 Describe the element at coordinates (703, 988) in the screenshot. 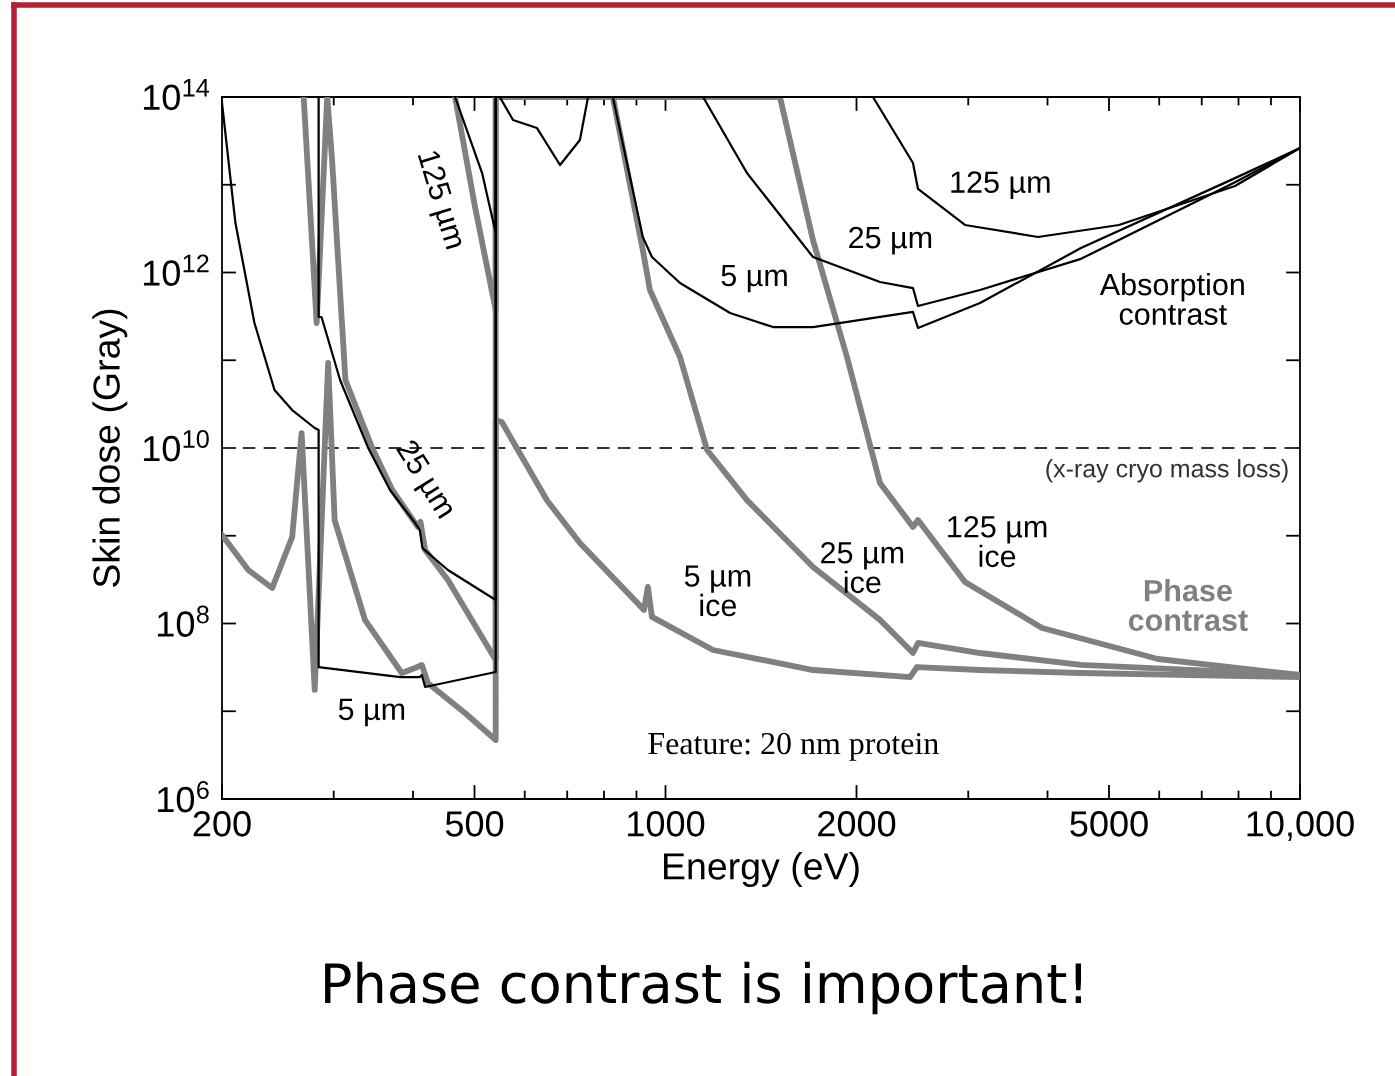

I see `text: Phase contrast is important!` at that location.